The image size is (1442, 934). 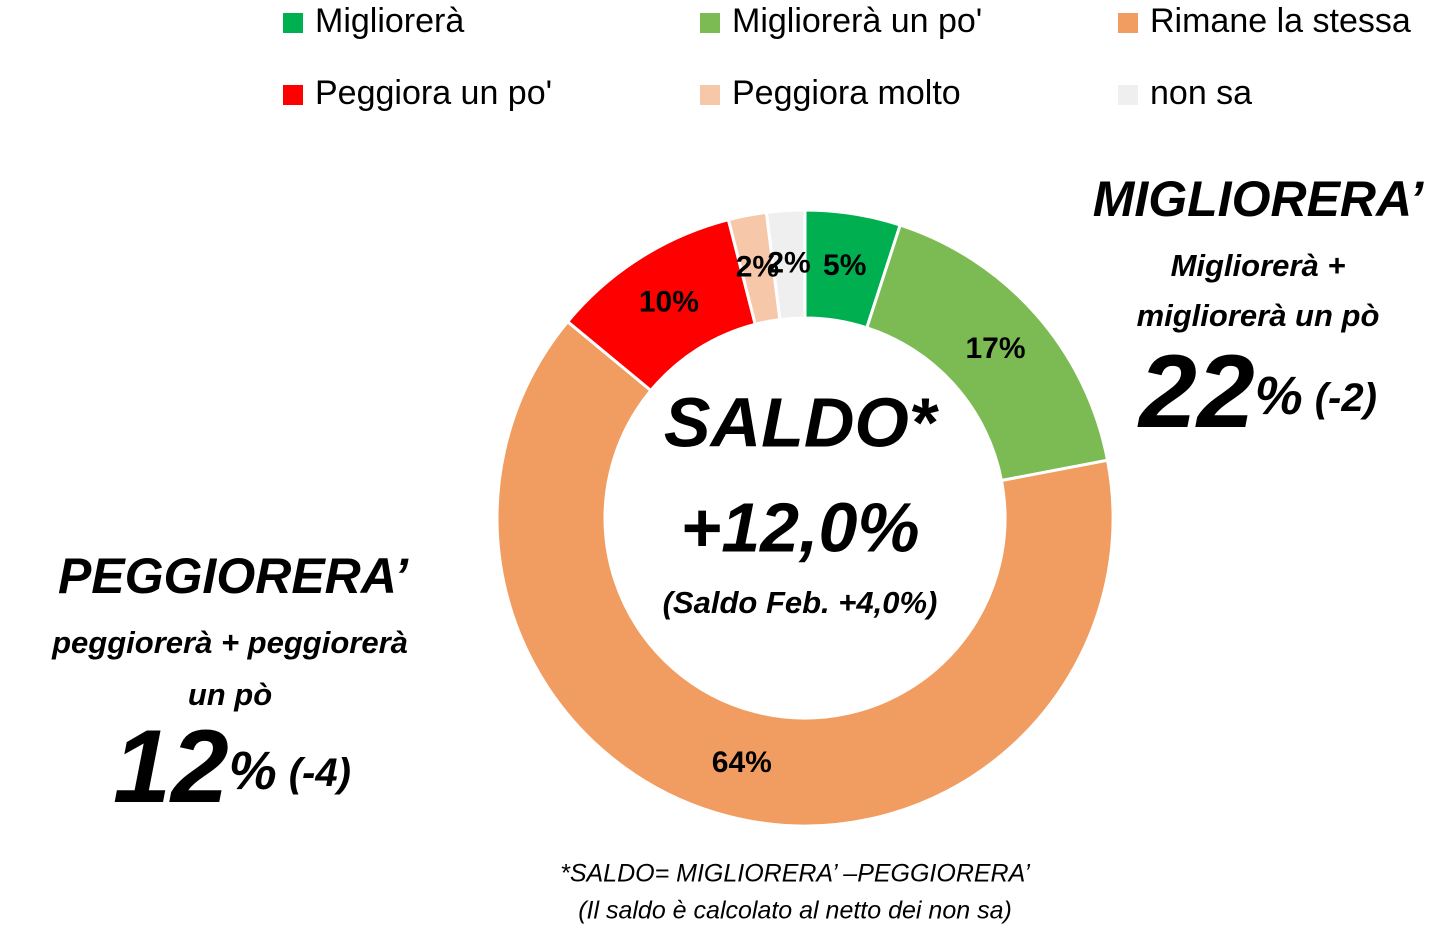 I want to click on right-line: Migliorerà +, so click(x=1258, y=265).